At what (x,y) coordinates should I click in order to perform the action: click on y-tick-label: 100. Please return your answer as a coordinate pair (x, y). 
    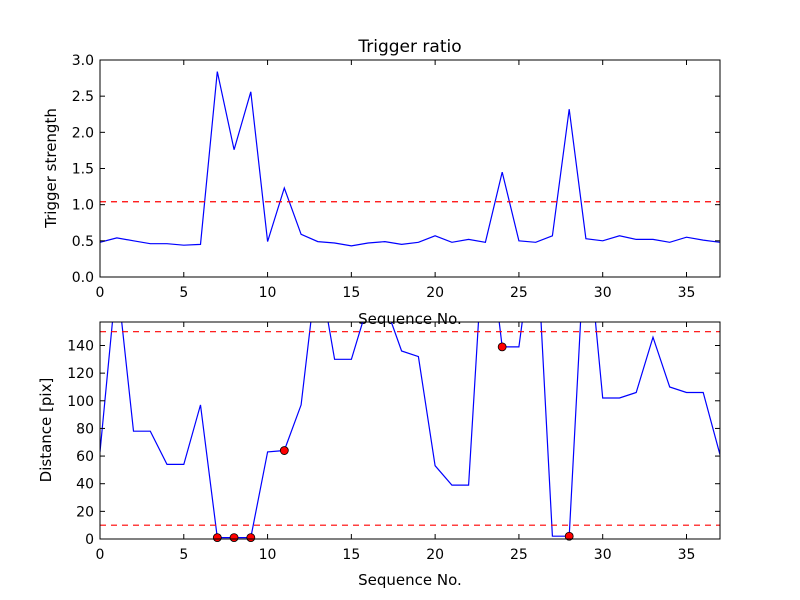
    Looking at the image, I should click on (80, 402).